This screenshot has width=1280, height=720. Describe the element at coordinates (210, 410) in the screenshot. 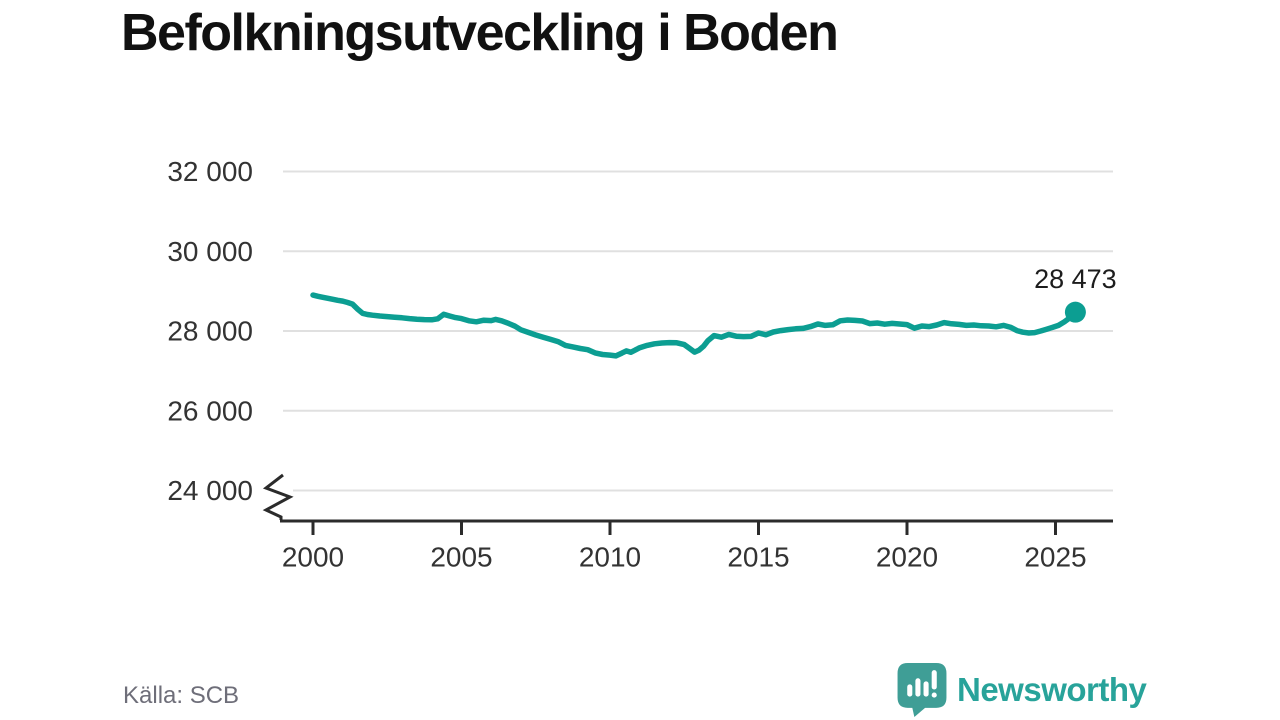

I see `y-tick-label: 26 000` at that location.